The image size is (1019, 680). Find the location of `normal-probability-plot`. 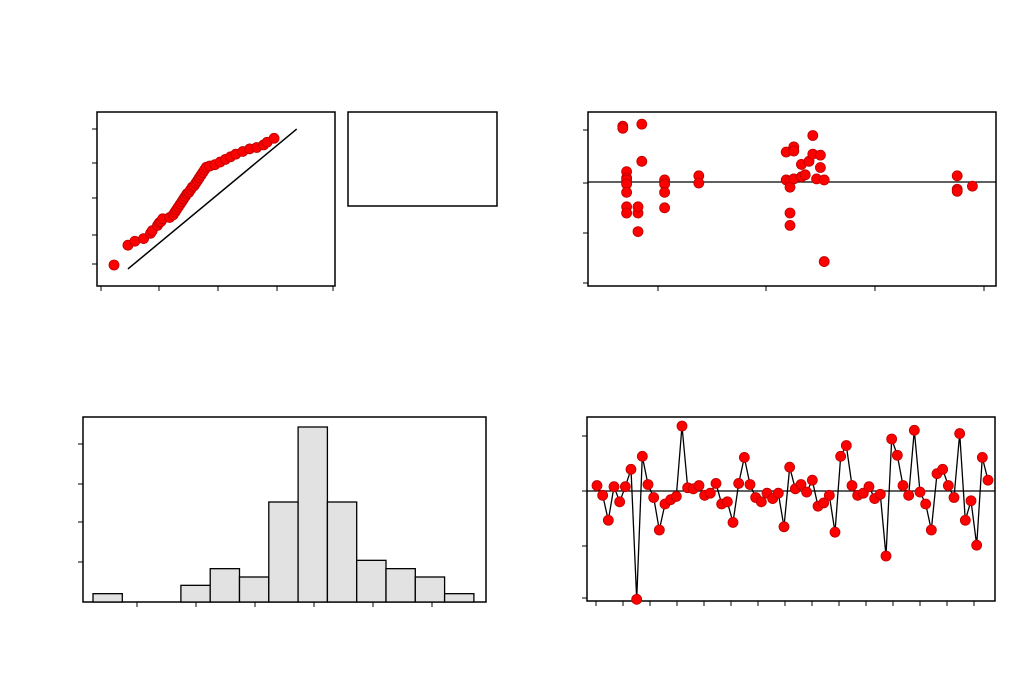

normal-probability-plot is located at coordinates (214, 201).